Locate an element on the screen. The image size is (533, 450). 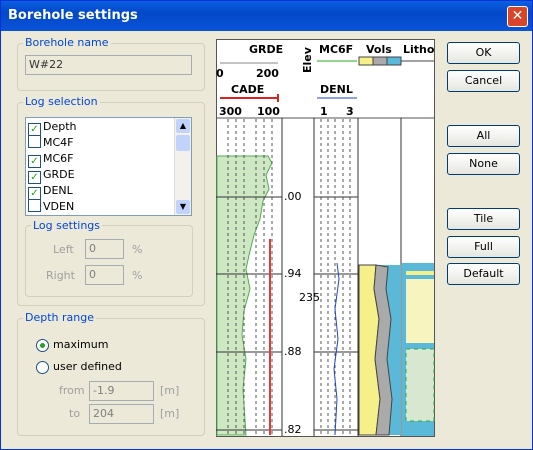
denl-curve is located at coordinates (336, 349).